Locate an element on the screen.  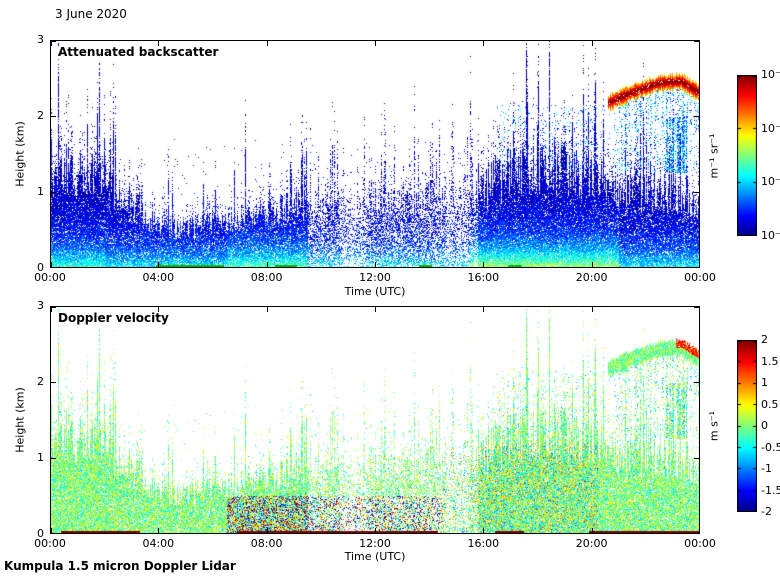
velocity-y-axis-label: Height (km) is located at coordinates (20, 420).